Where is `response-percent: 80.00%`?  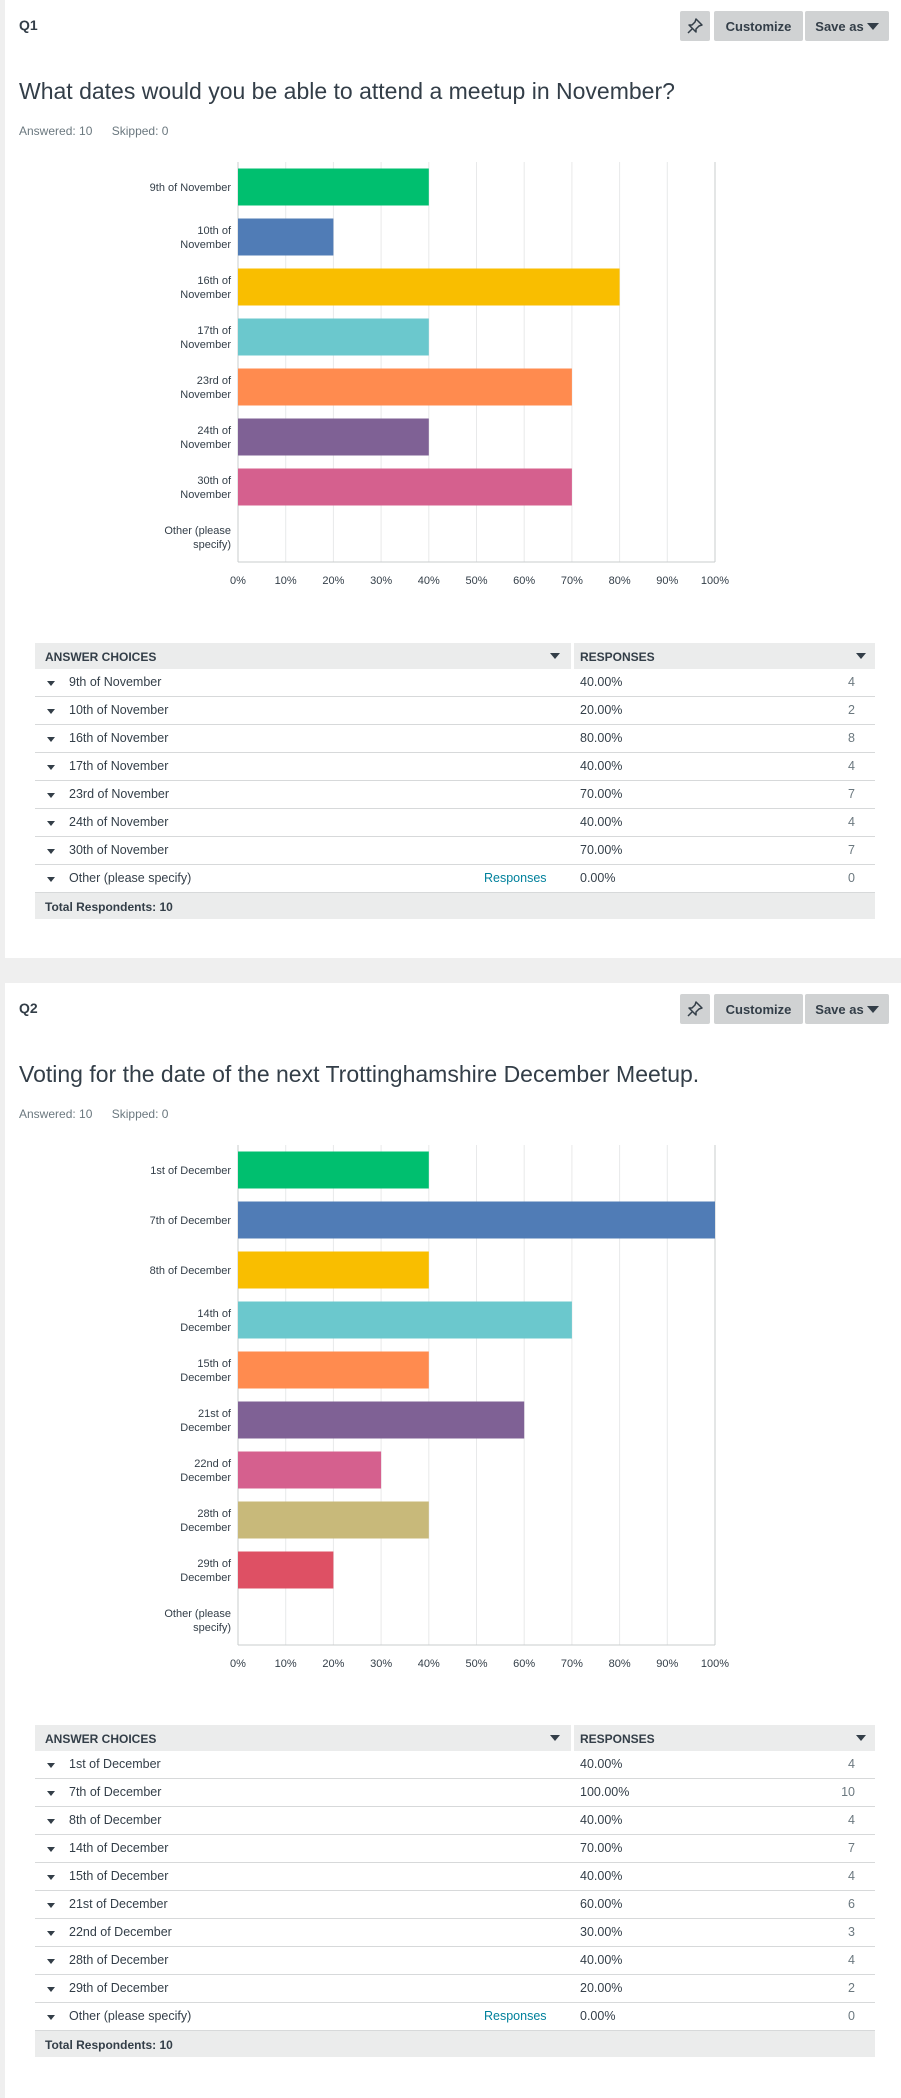 response-percent: 80.00% is located at coordinates (601, 738).